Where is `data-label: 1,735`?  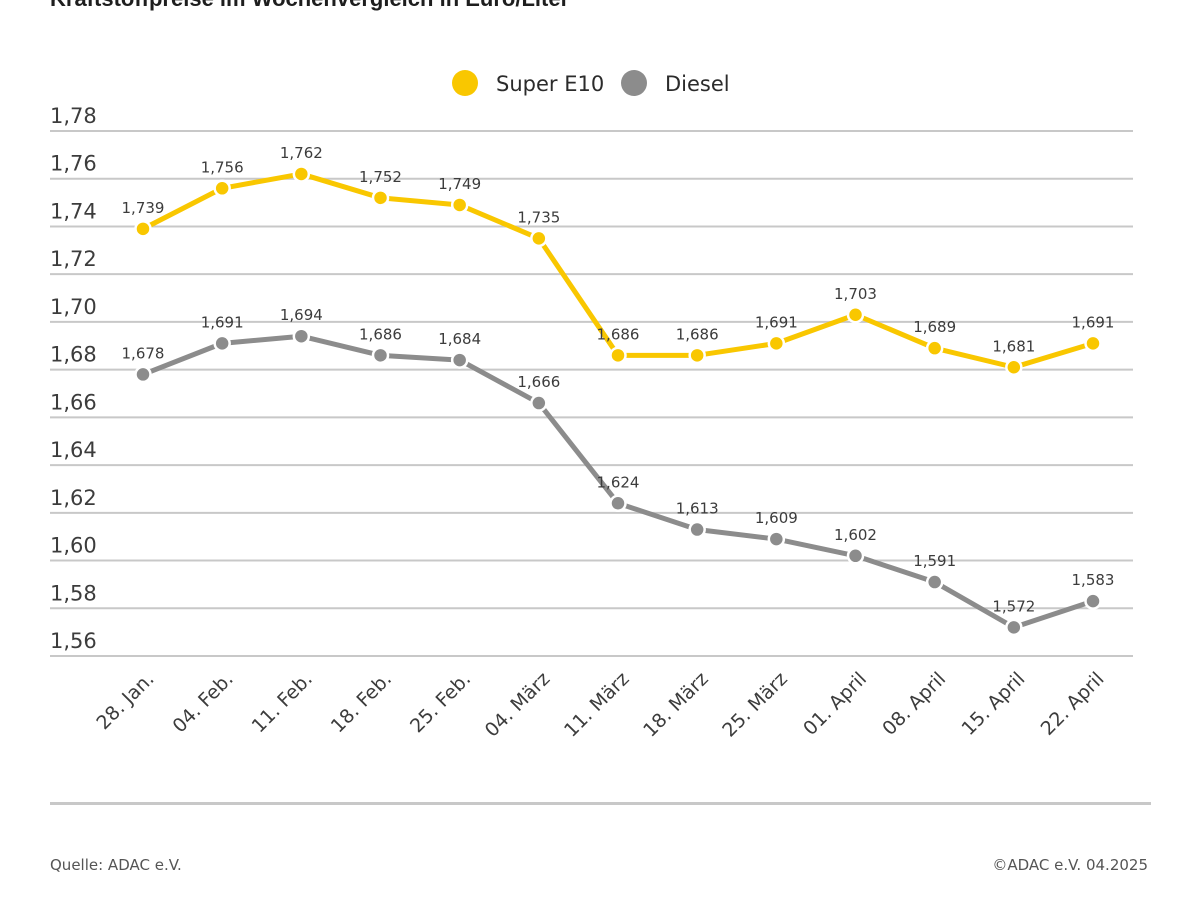 data-label: 1,735 is located at coordinates (538, 217).